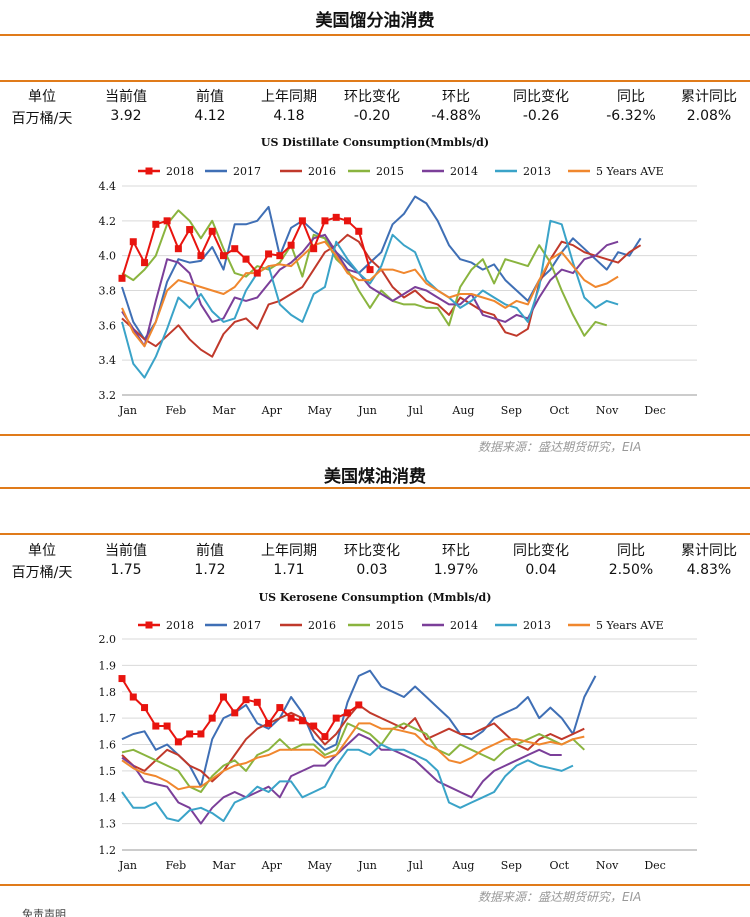  I want to click on y-tick-label: 1.9, so click(108, 665).